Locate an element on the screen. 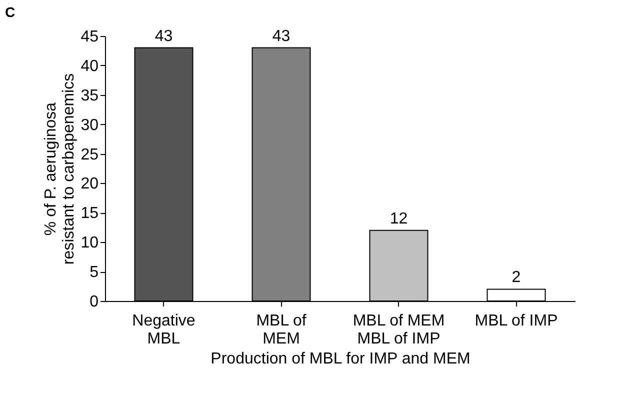 This screenshot has width=642, height=410. y-tick-label: 40 is located at coordinates (89, 66).